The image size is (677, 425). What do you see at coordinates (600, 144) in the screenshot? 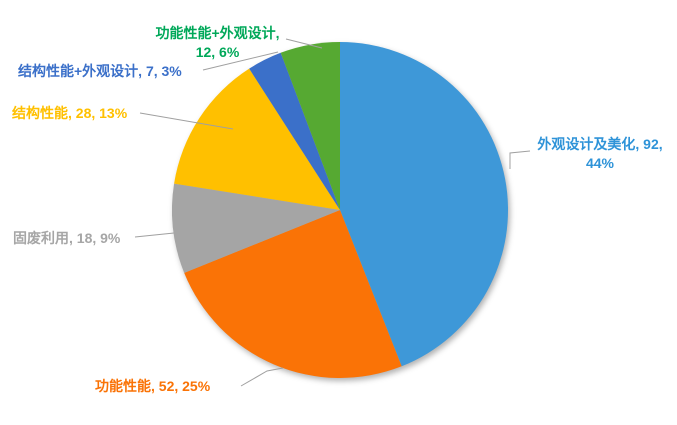
I see `data-label-line: 外观设计及美化, 92,` at bounding box center [600, 144].